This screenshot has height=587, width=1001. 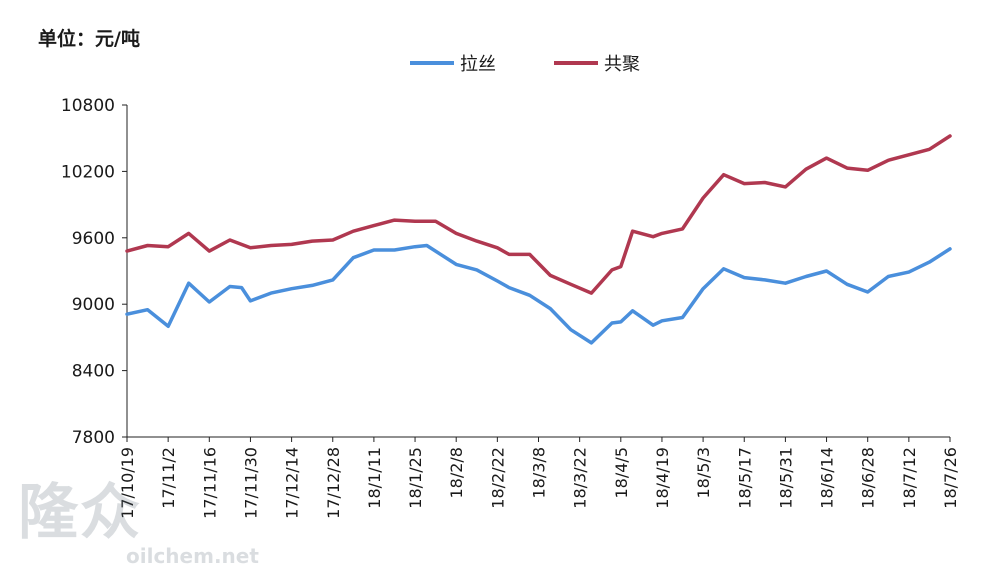 What do you see at coordinates (580, 478) in the screenshot?
I see `x-tick-label: 18/3/22` at bounding box center [580, 478].